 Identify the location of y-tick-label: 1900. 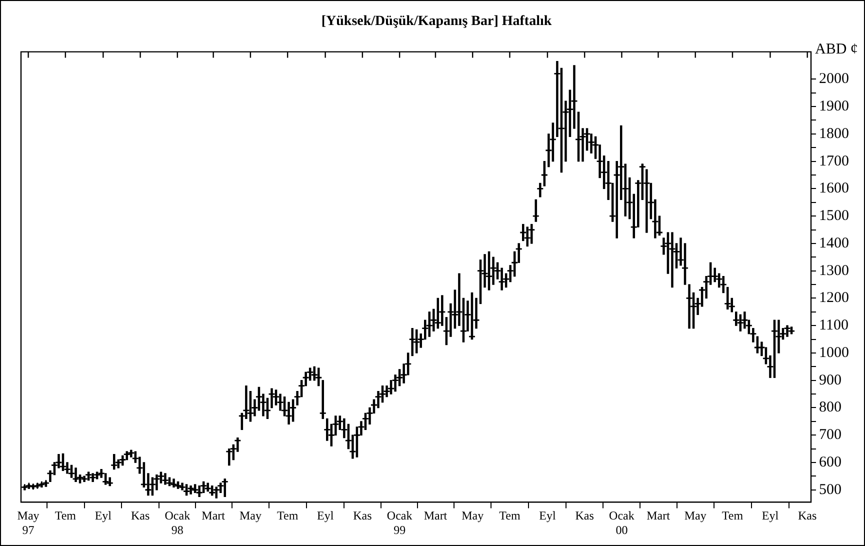
(834, 106).